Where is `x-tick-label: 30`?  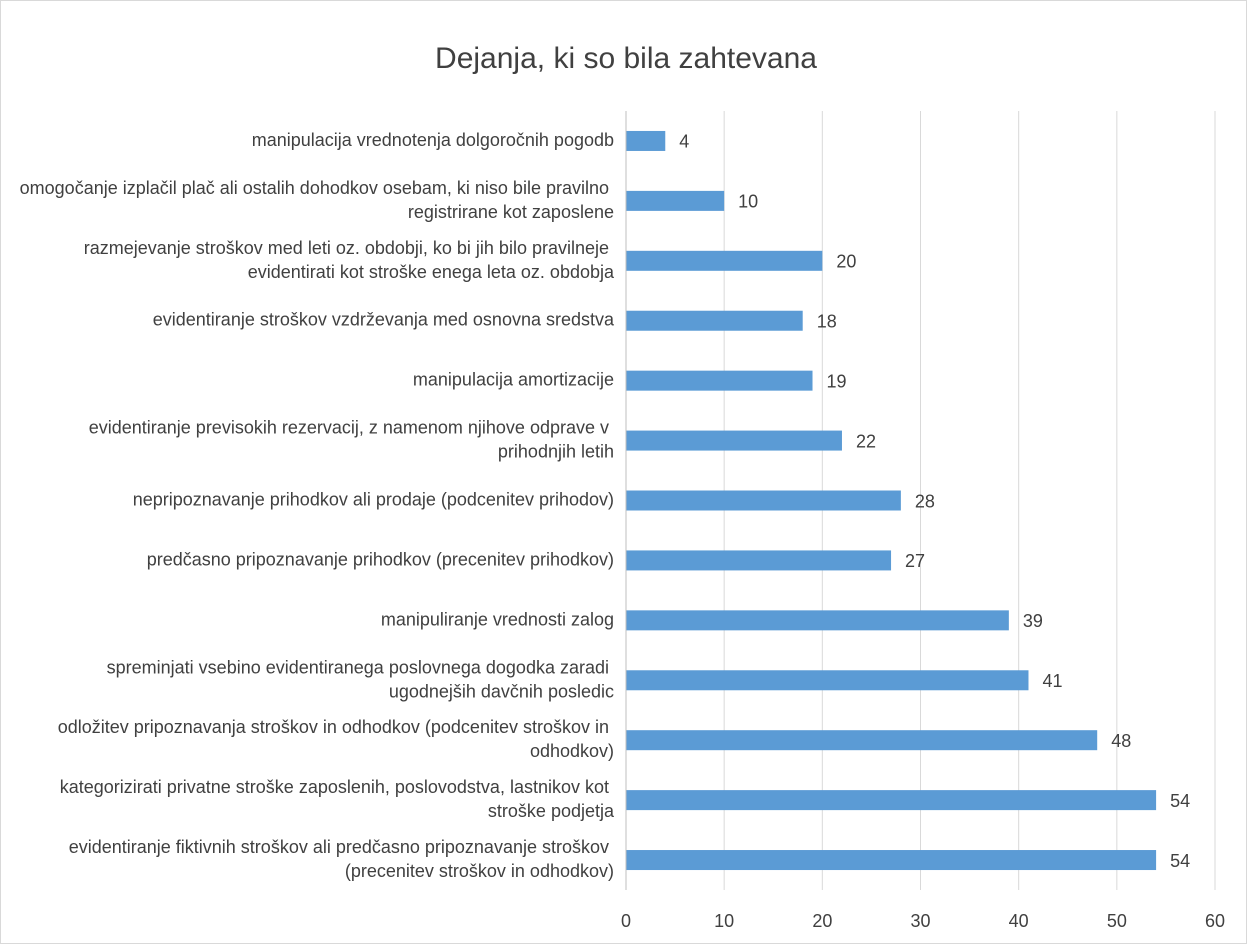
x-tick-label: 30 is located at coordinates (920, 921).